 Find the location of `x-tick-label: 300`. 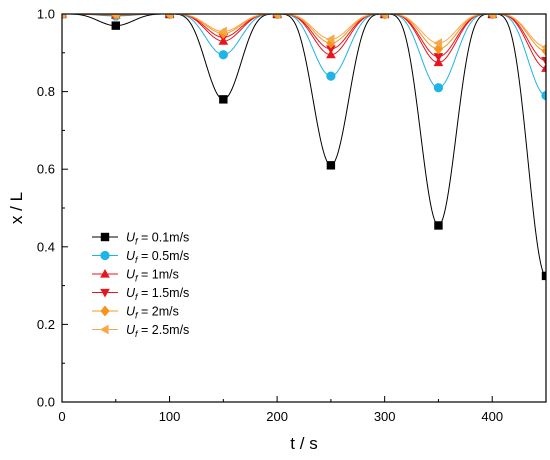

x-tick-label: 300 is located at coordinates (385, 416).